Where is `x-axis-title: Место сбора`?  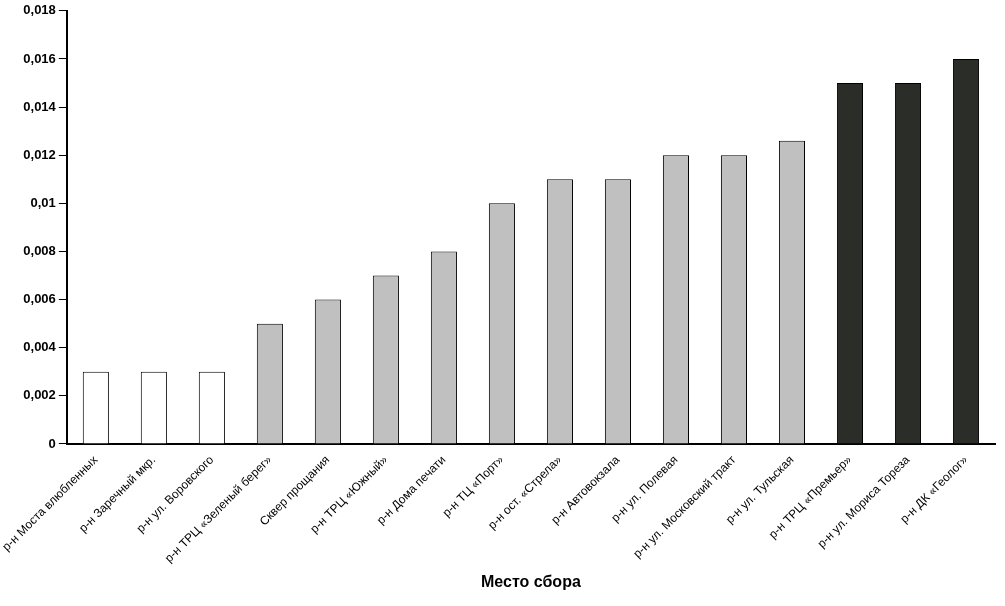
x-axis-title: Место сбора is located at coordinates (531, 581).